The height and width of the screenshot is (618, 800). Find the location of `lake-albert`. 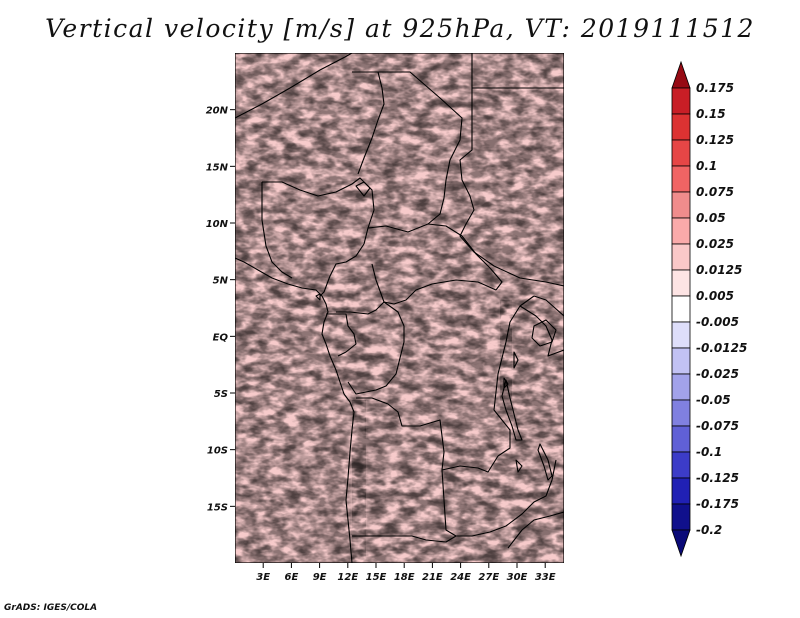

lake-albert is located at coordinates (516, 360).